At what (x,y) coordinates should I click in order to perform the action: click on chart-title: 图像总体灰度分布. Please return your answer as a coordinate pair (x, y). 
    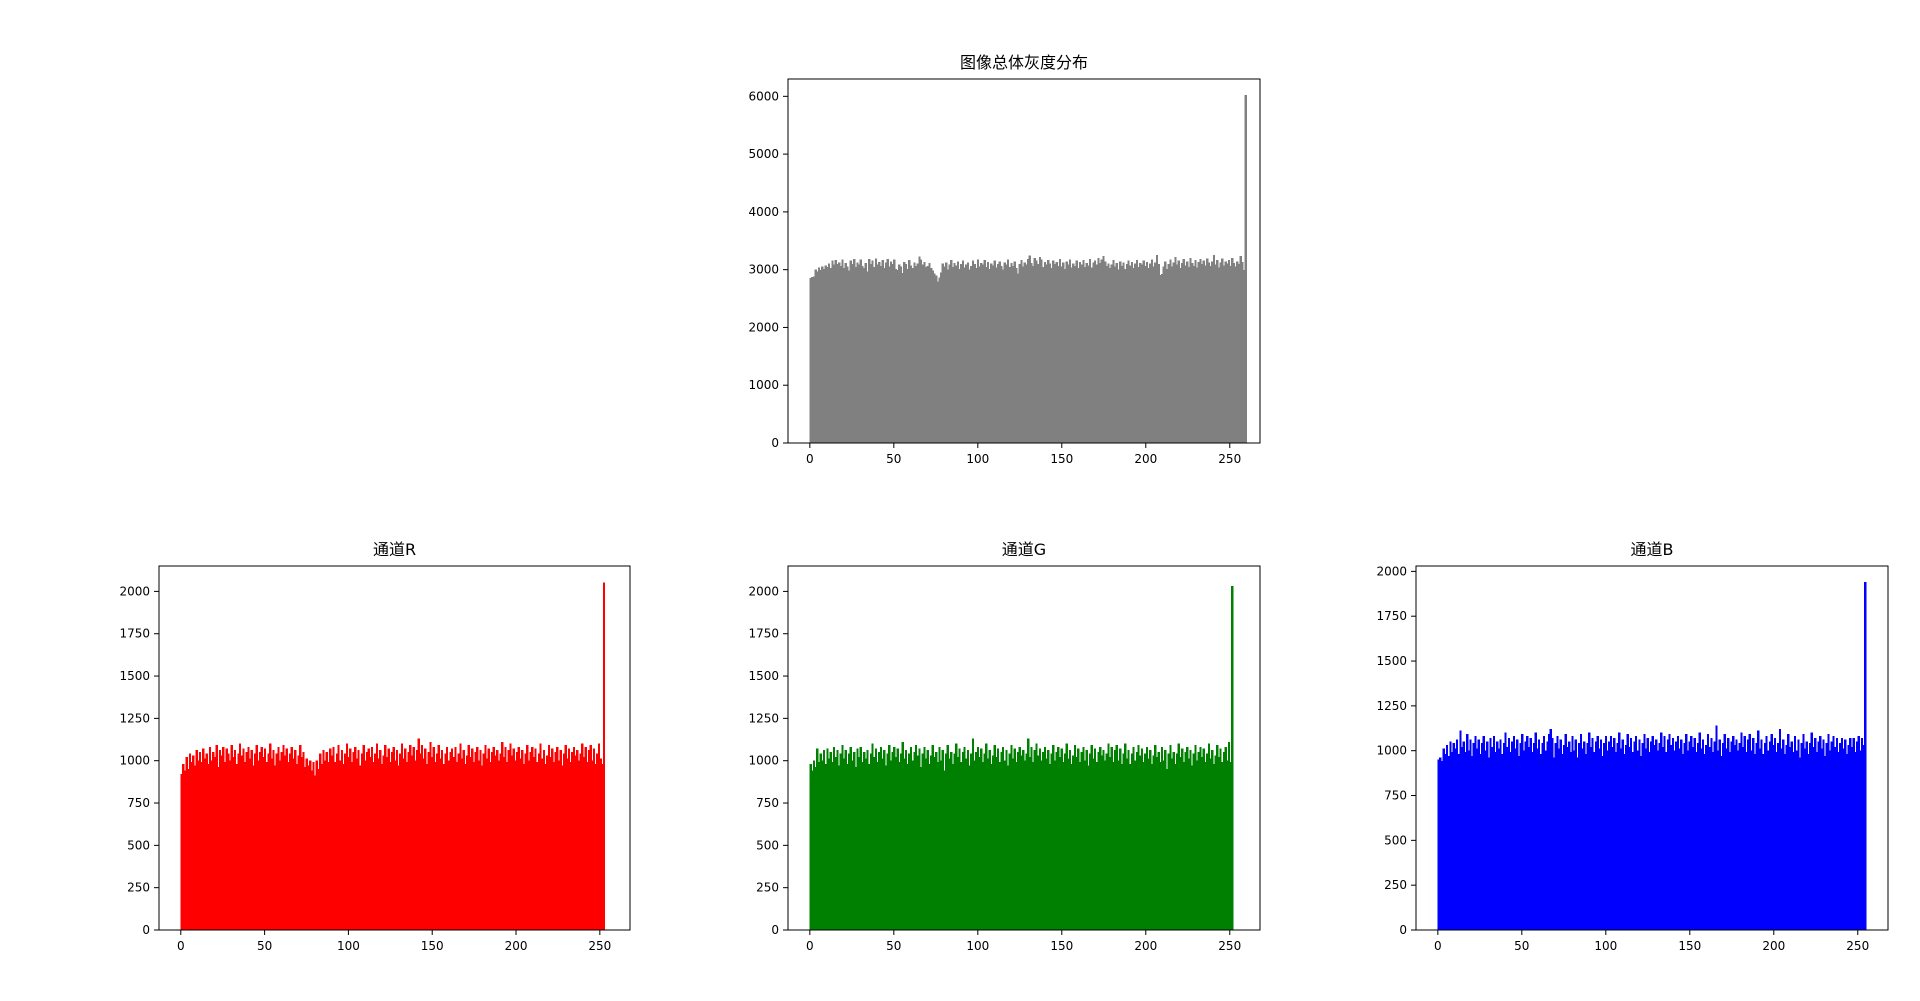
    Looking at the image, I should click on (1024, 62).